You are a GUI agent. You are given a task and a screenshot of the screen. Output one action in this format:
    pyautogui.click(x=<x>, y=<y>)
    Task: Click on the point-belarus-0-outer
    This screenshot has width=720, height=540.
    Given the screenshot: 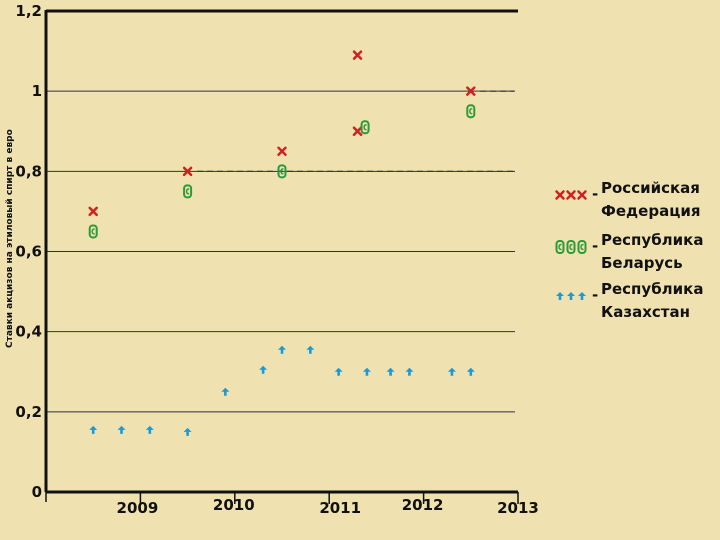 What is the action you would take?
    pyautogui.click(x=93, y=231)
    